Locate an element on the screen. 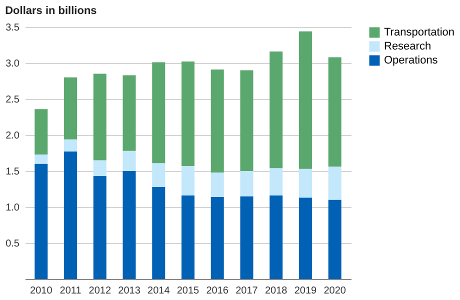 The height and width of the screenshot is (300, 460). y-tick-label: 3.0 is located at coordinates (13, 64).